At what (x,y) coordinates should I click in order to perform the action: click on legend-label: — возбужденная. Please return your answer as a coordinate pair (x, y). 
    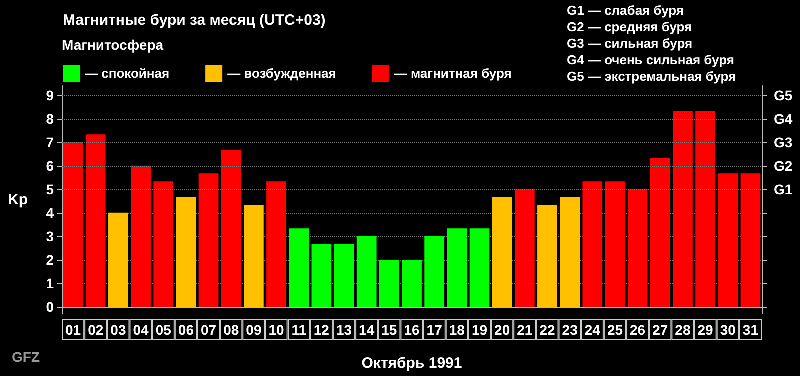
    Looking at the image, I should click on (282, 73).